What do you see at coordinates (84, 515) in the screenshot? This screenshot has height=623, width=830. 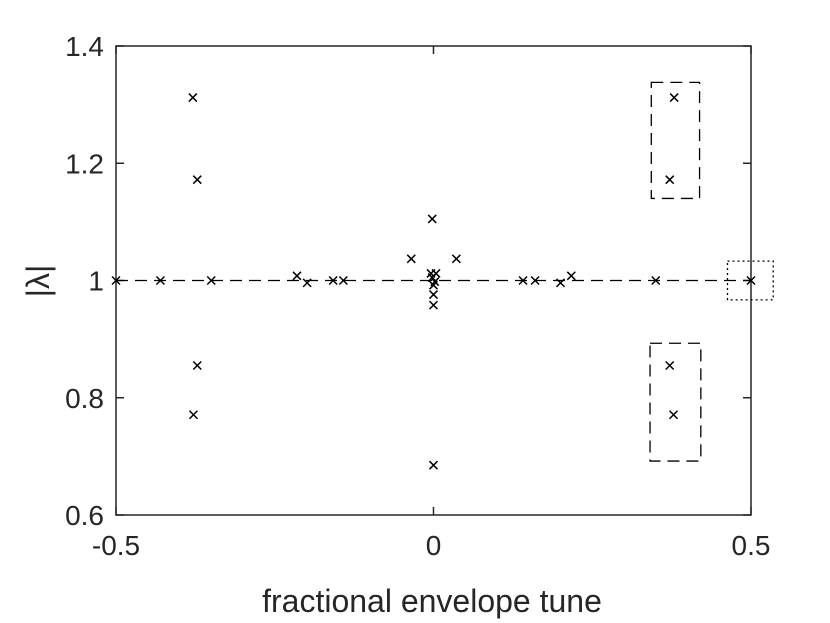 I see `y-tick-label: 0.6` at bounding box center [84, 515].